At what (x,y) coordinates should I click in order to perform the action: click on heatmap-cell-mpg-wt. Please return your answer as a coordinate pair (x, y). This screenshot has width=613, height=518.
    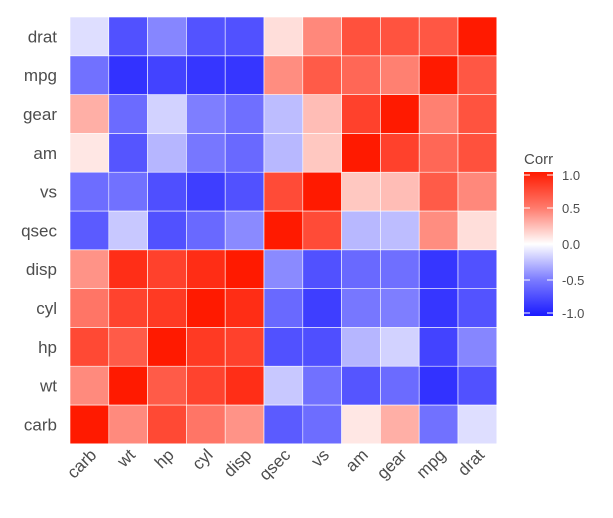
    Looking at the image, I should click on (128, 75).